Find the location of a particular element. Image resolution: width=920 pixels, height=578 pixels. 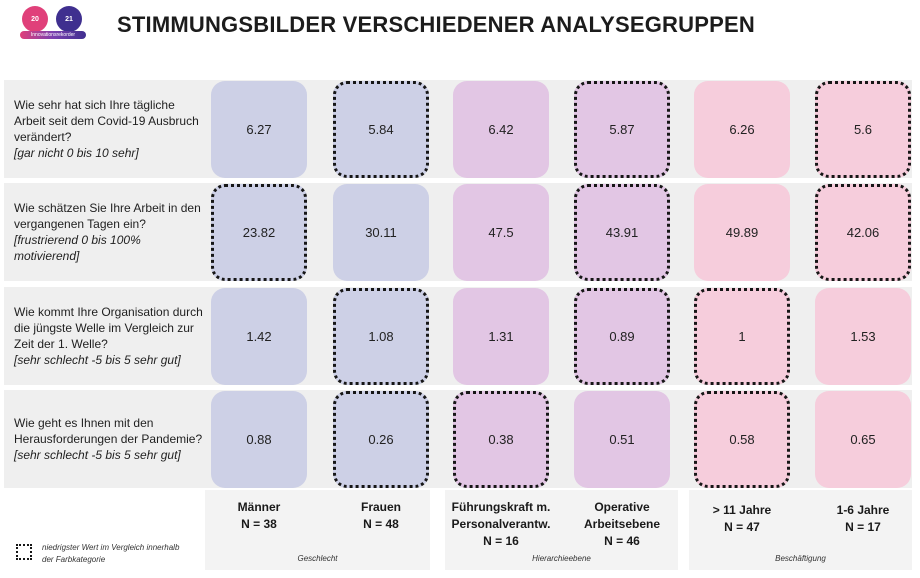

value-cell: 6.42 is located at coordinates (501, 129).